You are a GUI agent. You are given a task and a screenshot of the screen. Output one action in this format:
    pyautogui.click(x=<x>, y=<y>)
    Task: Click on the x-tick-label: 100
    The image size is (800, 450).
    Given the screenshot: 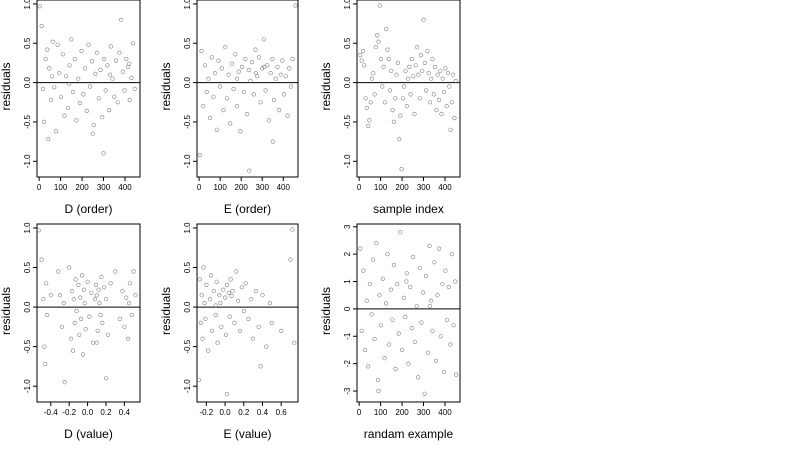 What is the action you would take?
    pyautogui.click(x=61, y=187)
    